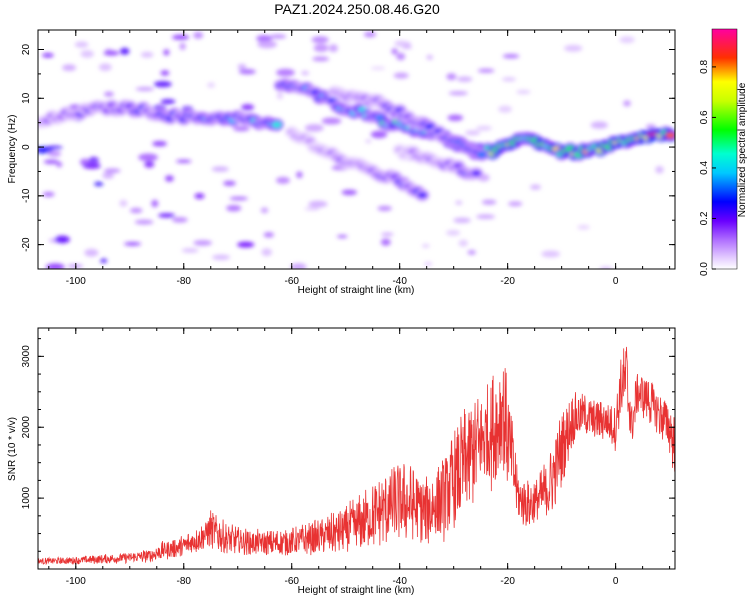  I want to click on y-tick-label: 1000, so click(26, 498).